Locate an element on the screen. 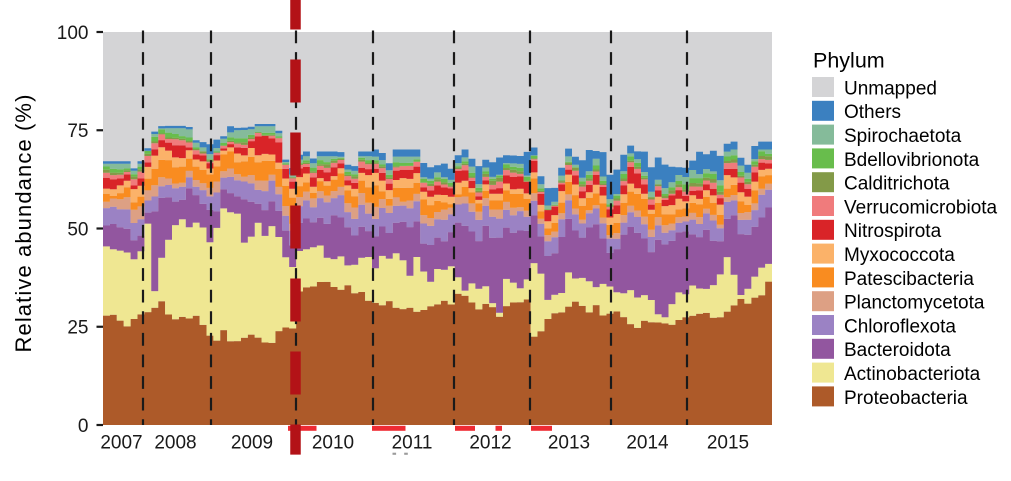 This screenshot has height=481, width=1011. svg-text: Calditrichota is located at coordinates (897, 184).